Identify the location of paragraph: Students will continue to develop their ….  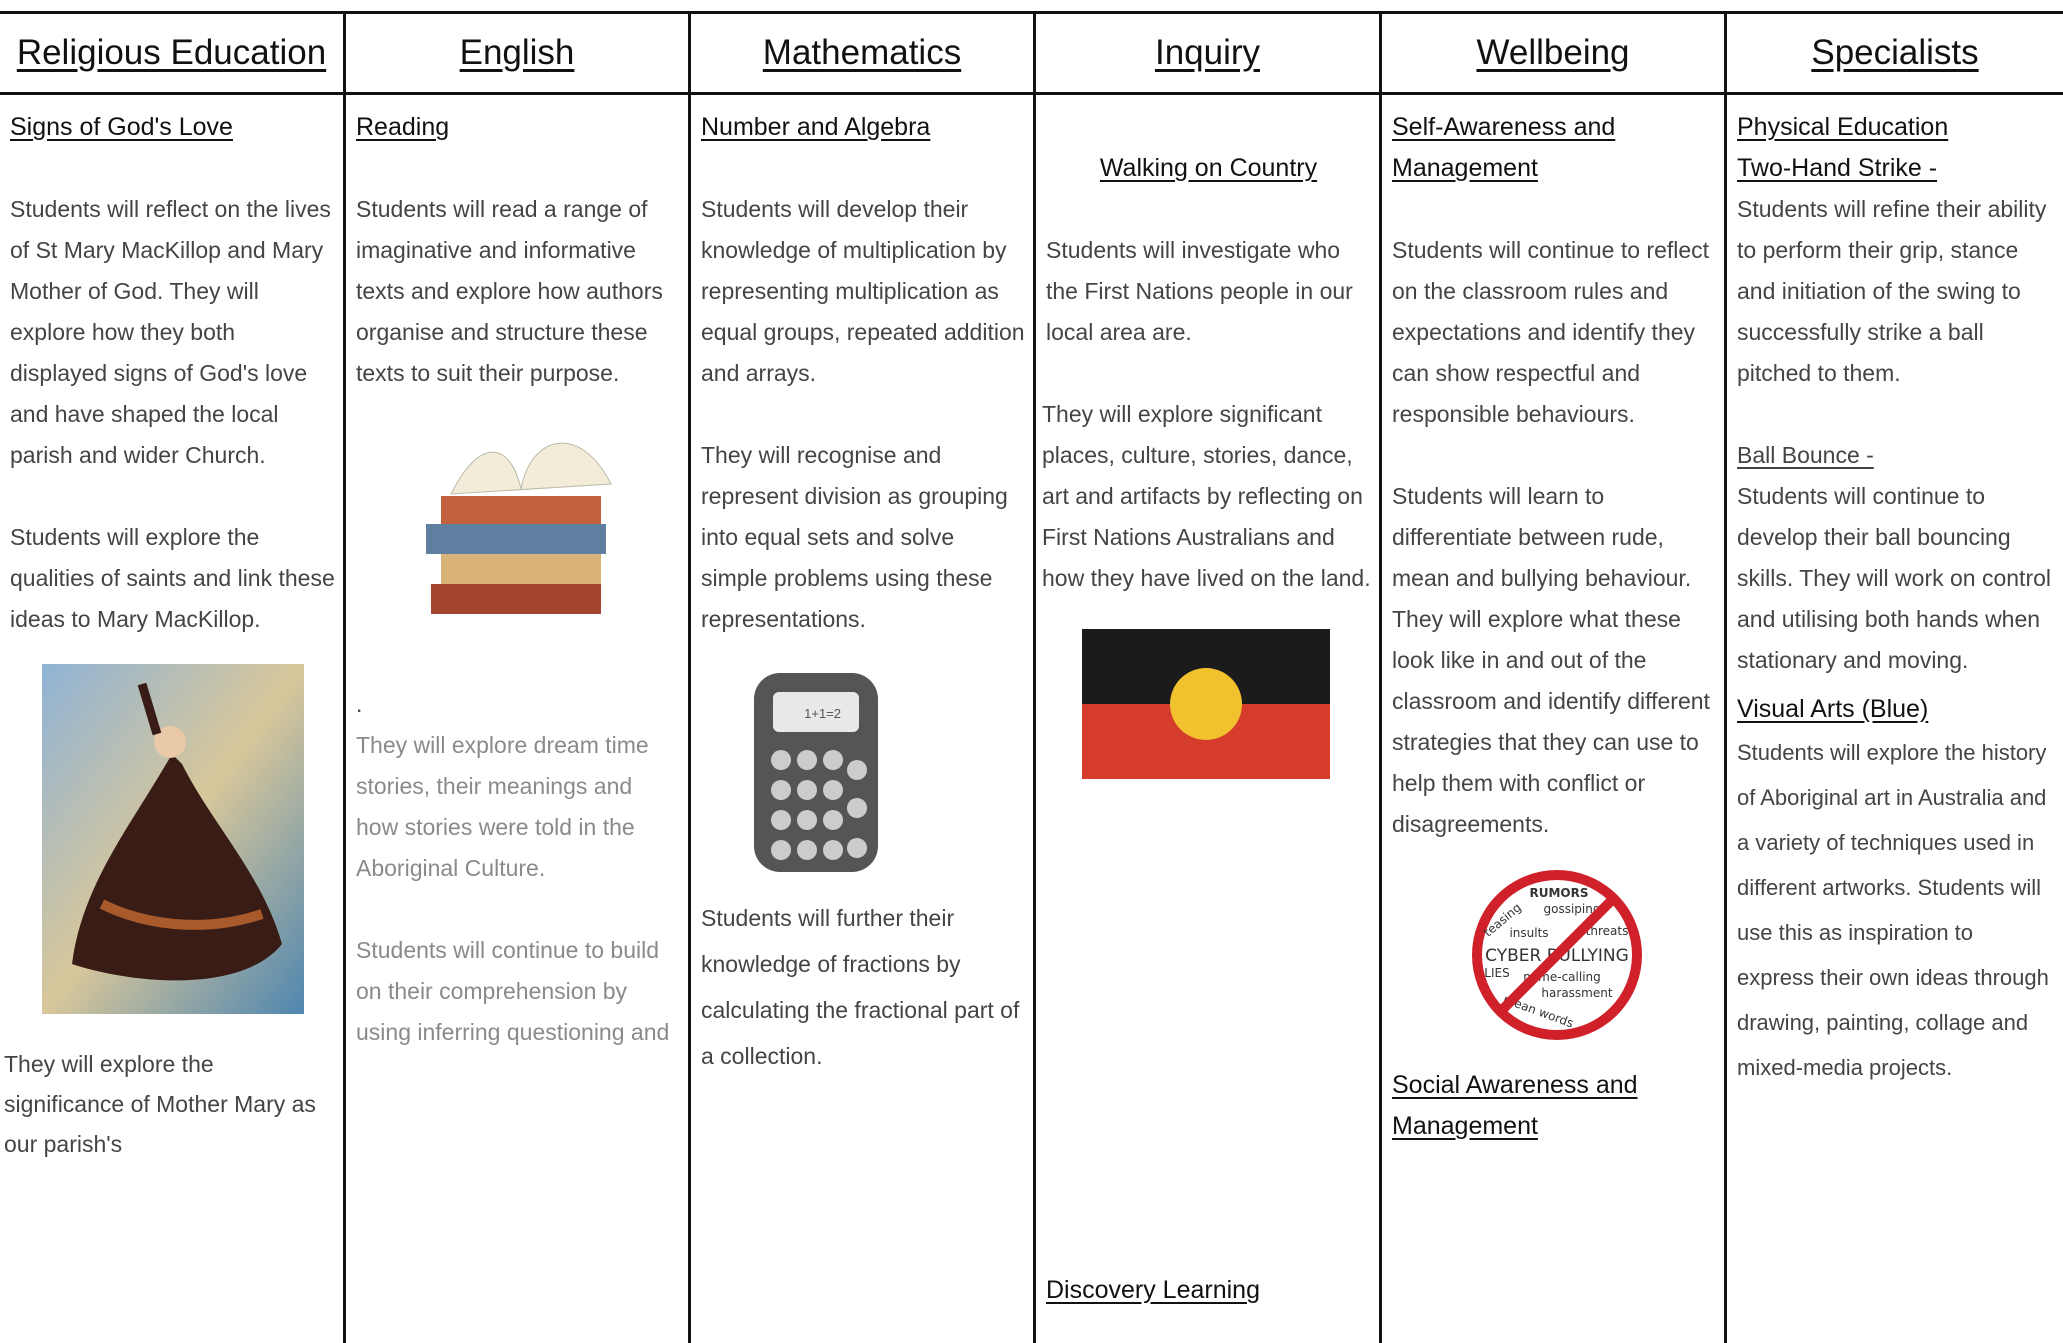
(1894, 578).